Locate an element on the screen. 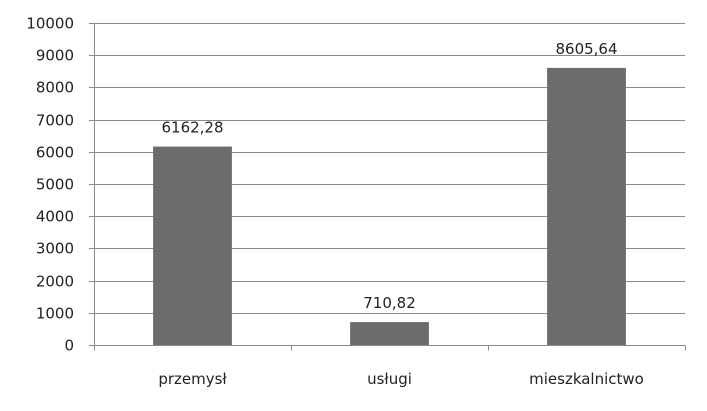 The height and width of the screenshot is (411, 707). data-label-2: 8605,64 is located at coordinates (586, 49).